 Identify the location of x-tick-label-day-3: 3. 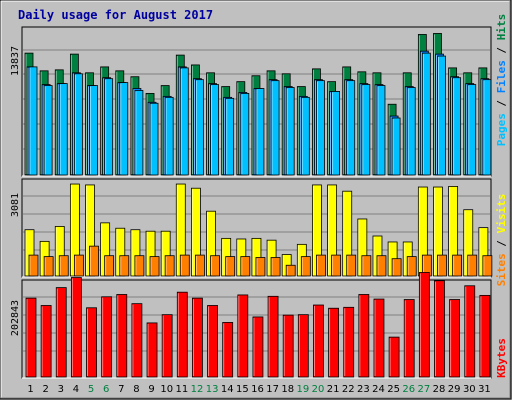
(61, 389).